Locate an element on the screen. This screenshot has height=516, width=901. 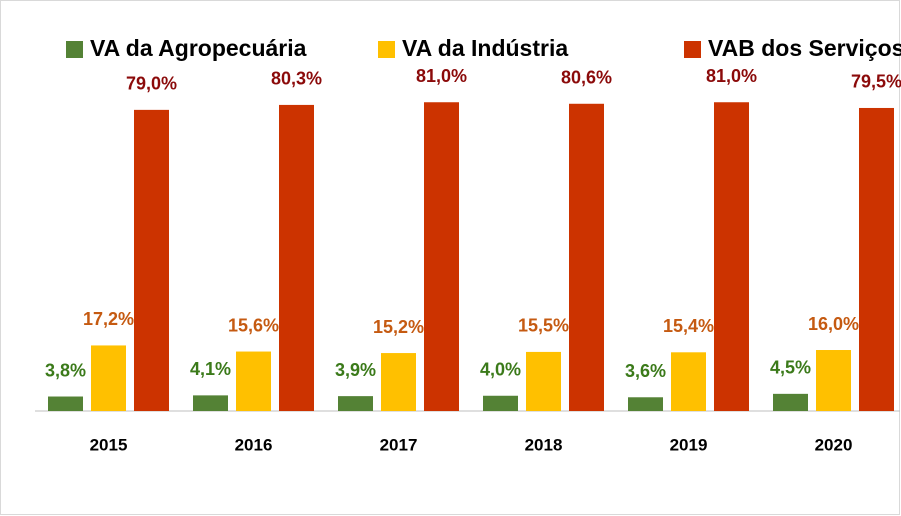
legend-label: VA da Indústria is located at coordinates (485, 48).